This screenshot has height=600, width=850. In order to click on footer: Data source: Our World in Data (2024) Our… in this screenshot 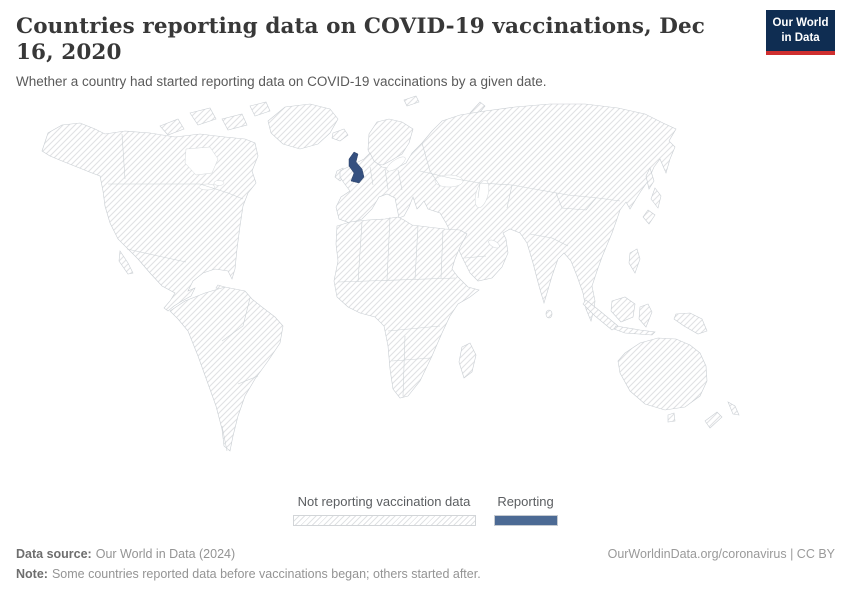, I will do `click(425, 564)`.